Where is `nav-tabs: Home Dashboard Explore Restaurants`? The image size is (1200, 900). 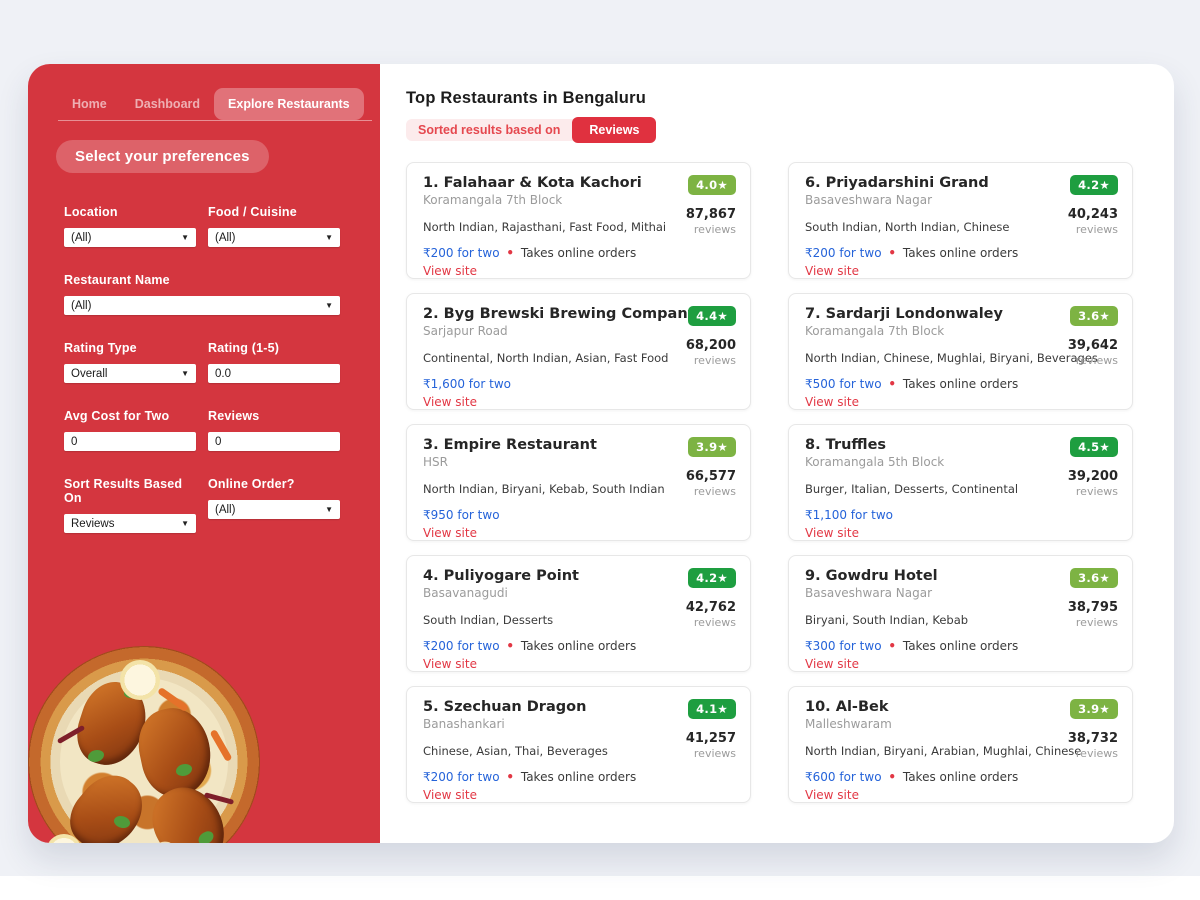
nav-tabs: Home Dashboard Explore Restaurants is located at coordinates (215, 104).